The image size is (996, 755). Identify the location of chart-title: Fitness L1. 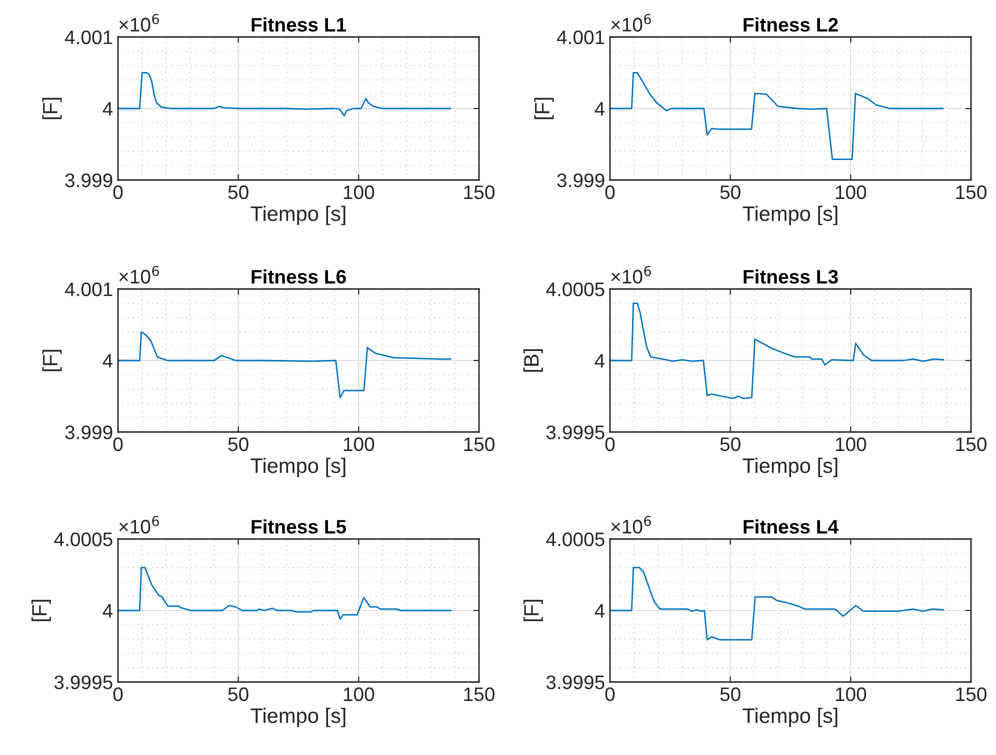
(299, 24).